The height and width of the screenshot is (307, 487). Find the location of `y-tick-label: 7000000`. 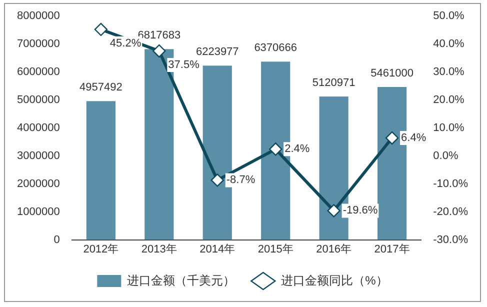

y-tick-label: 7000000 is located at coordinates (38, 44).